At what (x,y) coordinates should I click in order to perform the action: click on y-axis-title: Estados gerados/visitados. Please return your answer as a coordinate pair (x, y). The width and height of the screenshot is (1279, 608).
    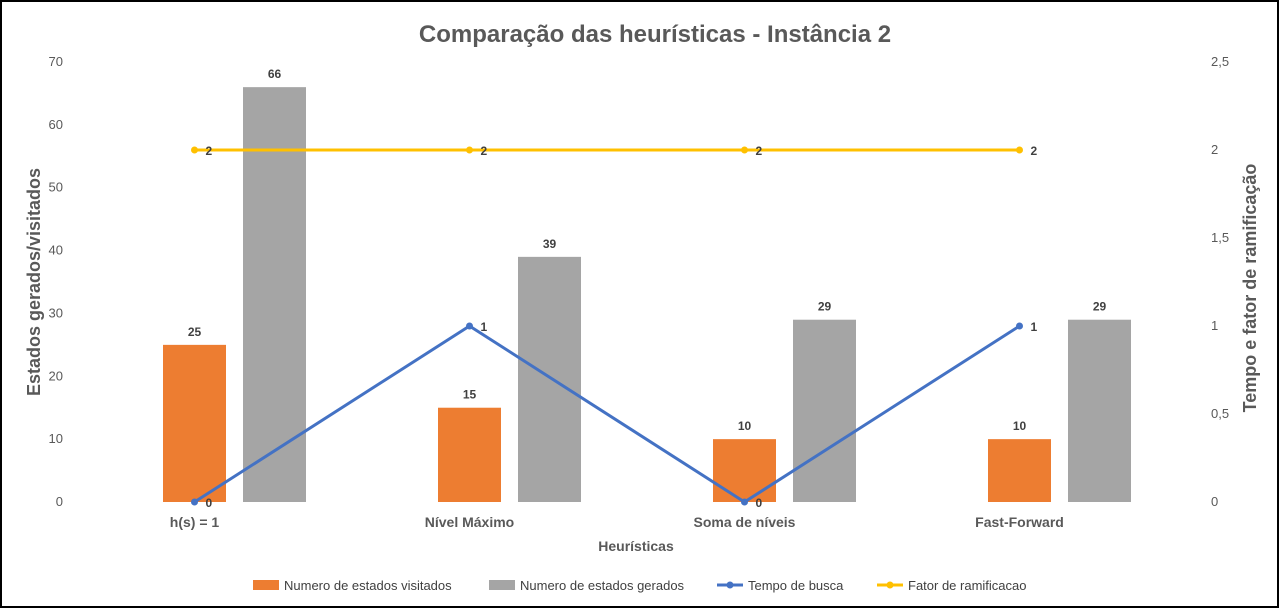
    Looking at the image, I should click on (34, 282).